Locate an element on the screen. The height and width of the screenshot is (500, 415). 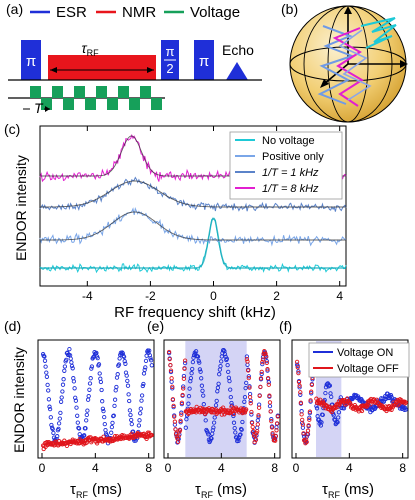
trajectory-cyan is located at coordinates (378, 33).